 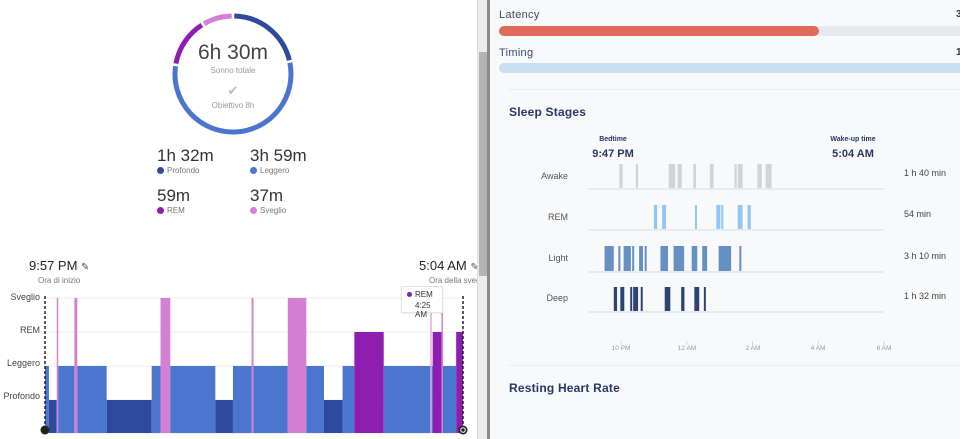 I want to click on goal-label: Obiettivo 8h, so click(x=233, y=105).